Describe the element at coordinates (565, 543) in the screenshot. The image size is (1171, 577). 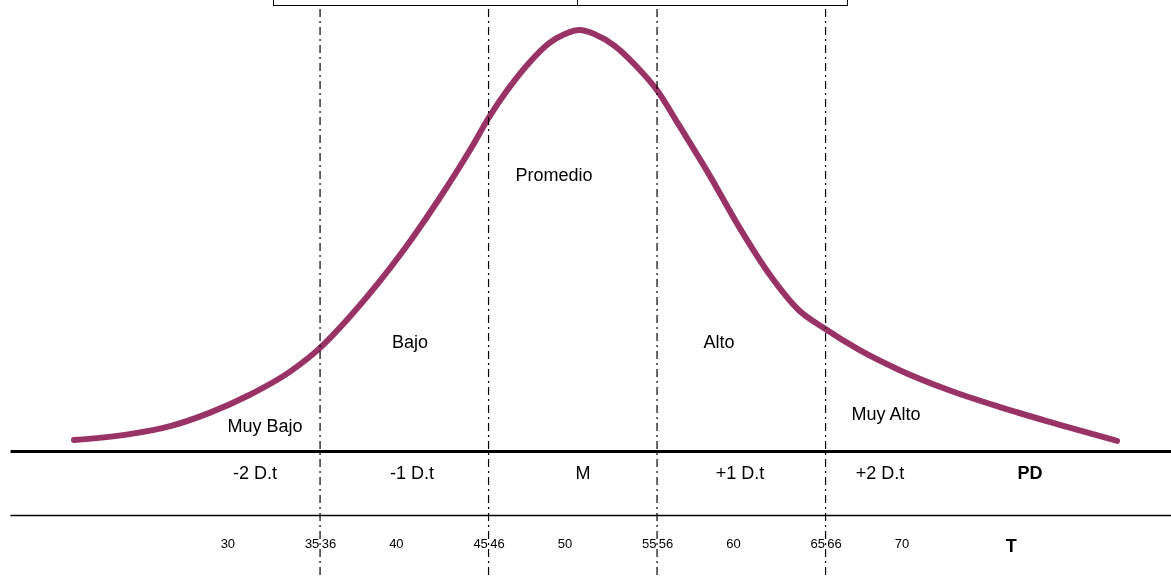
I see `x-tick-label: 50` at that location.